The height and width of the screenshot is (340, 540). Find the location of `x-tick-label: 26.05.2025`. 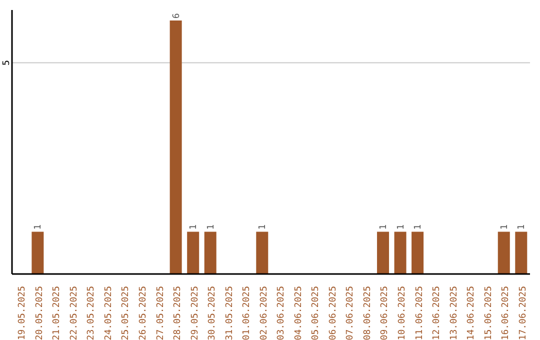

x-tick-label: 26.05.2025 is located at coordinates (143, 313).